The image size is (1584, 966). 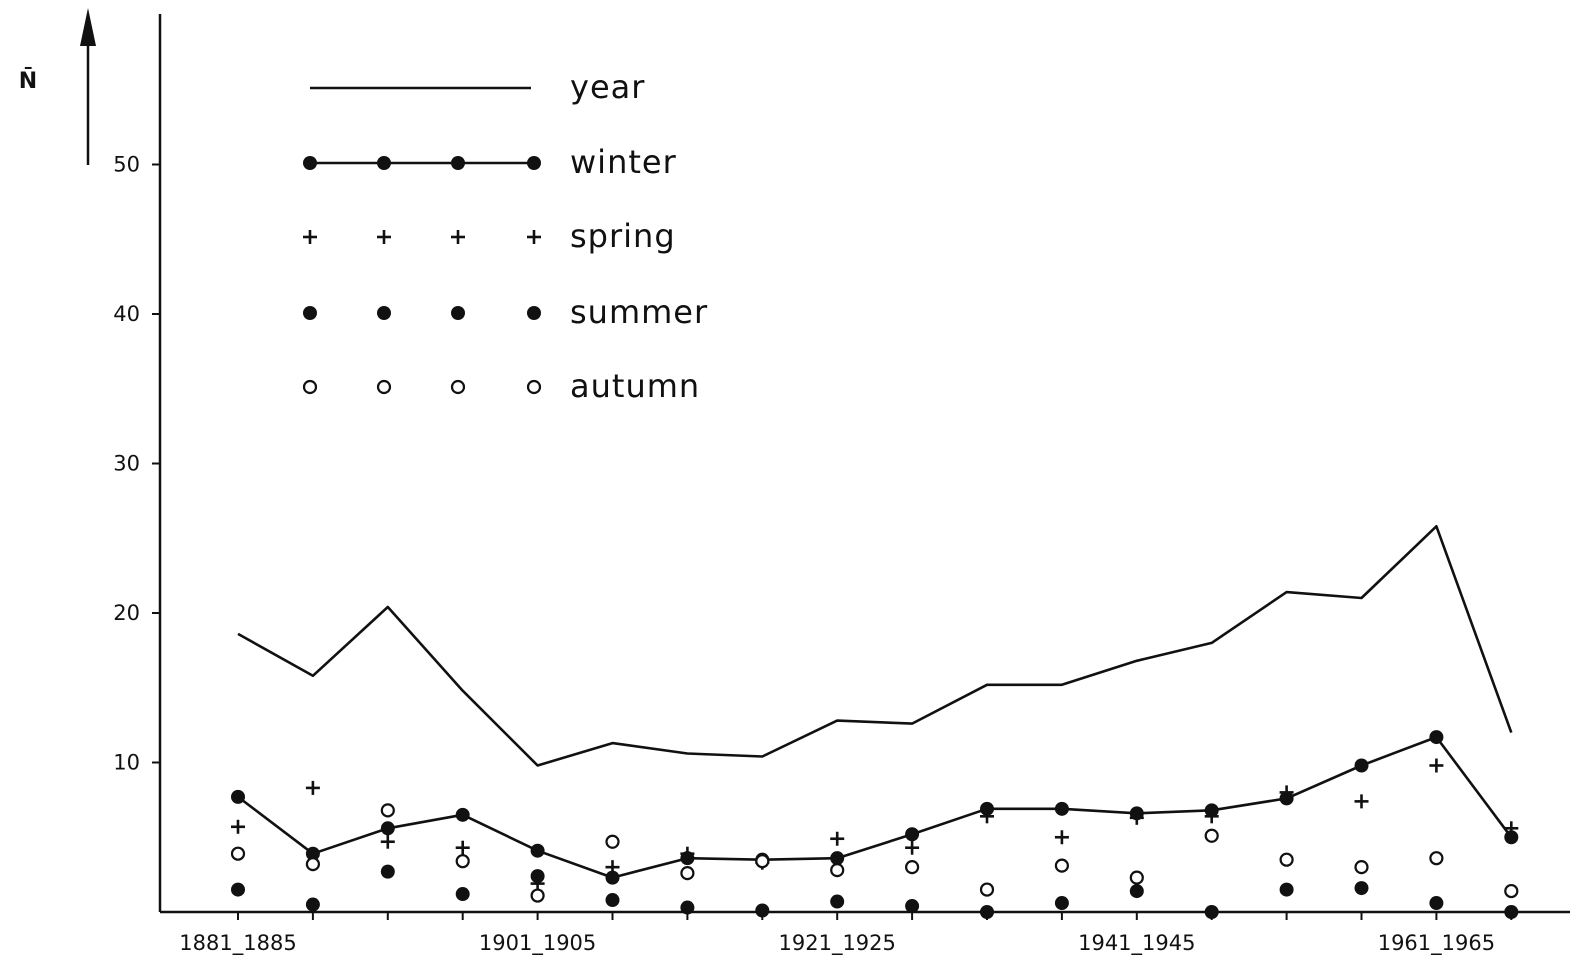 What do you see at coordinates (623, 236) in the screenshot?
I see `legend-label: spring` at bounding box center [623, 236].